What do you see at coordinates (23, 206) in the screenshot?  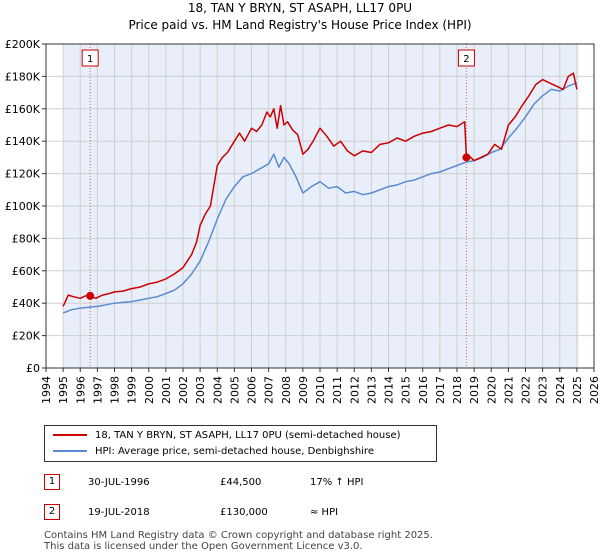 I see `y-tick-label: £100K` at bounding box center [23, 206].